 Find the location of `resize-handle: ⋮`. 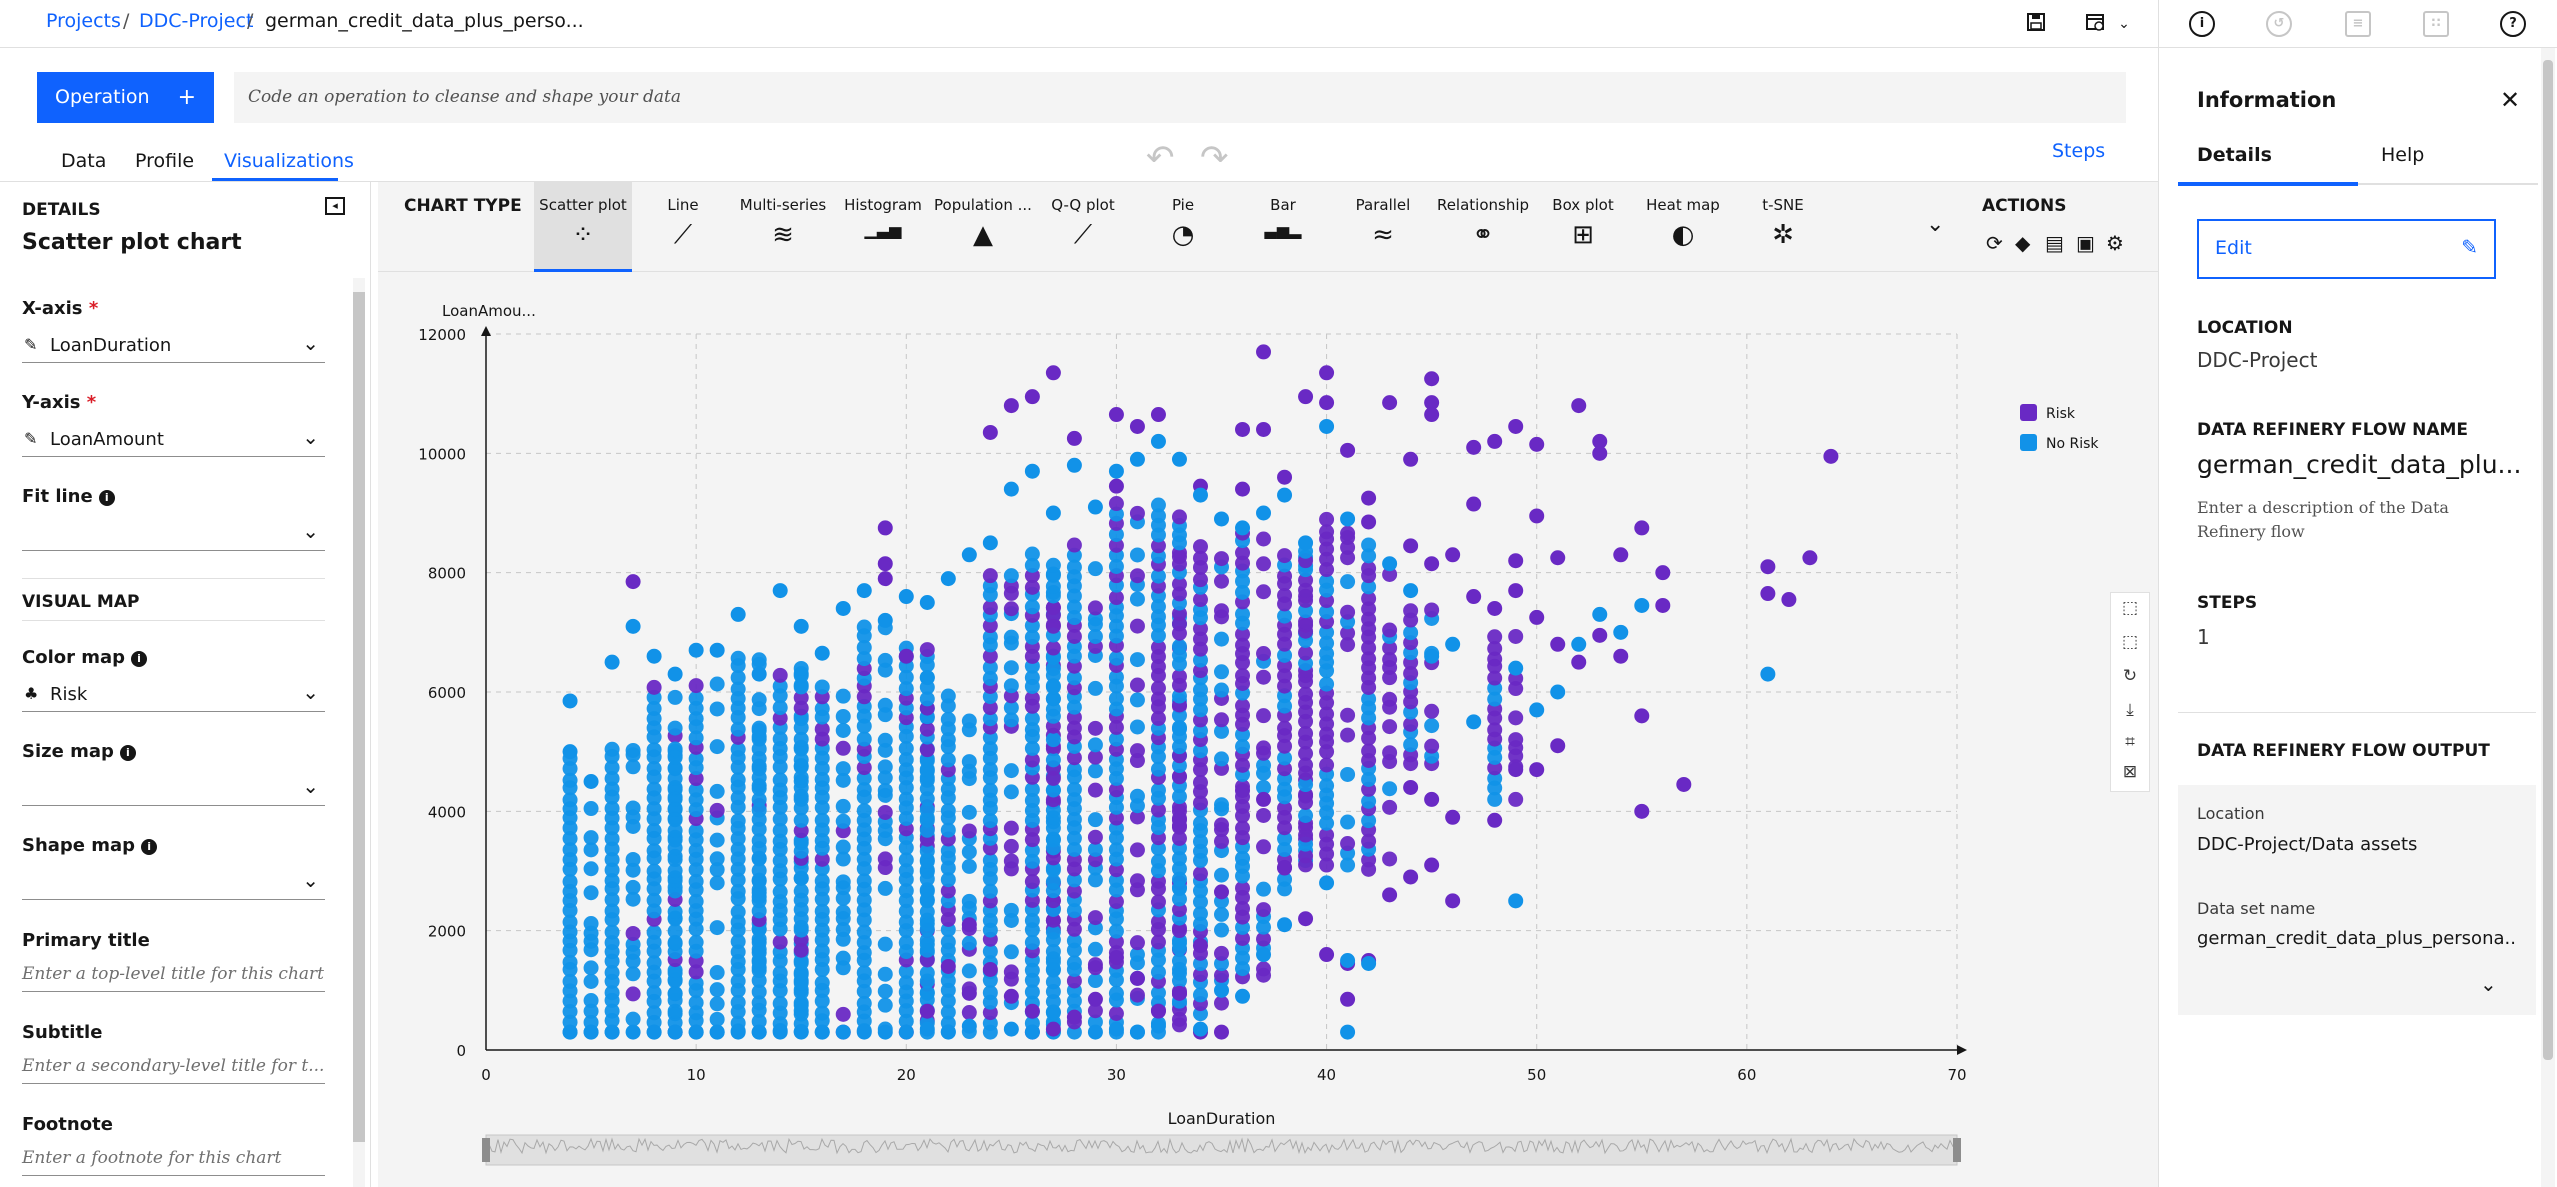

resize-handle: ⋮ is located at coordinates (380, 686).